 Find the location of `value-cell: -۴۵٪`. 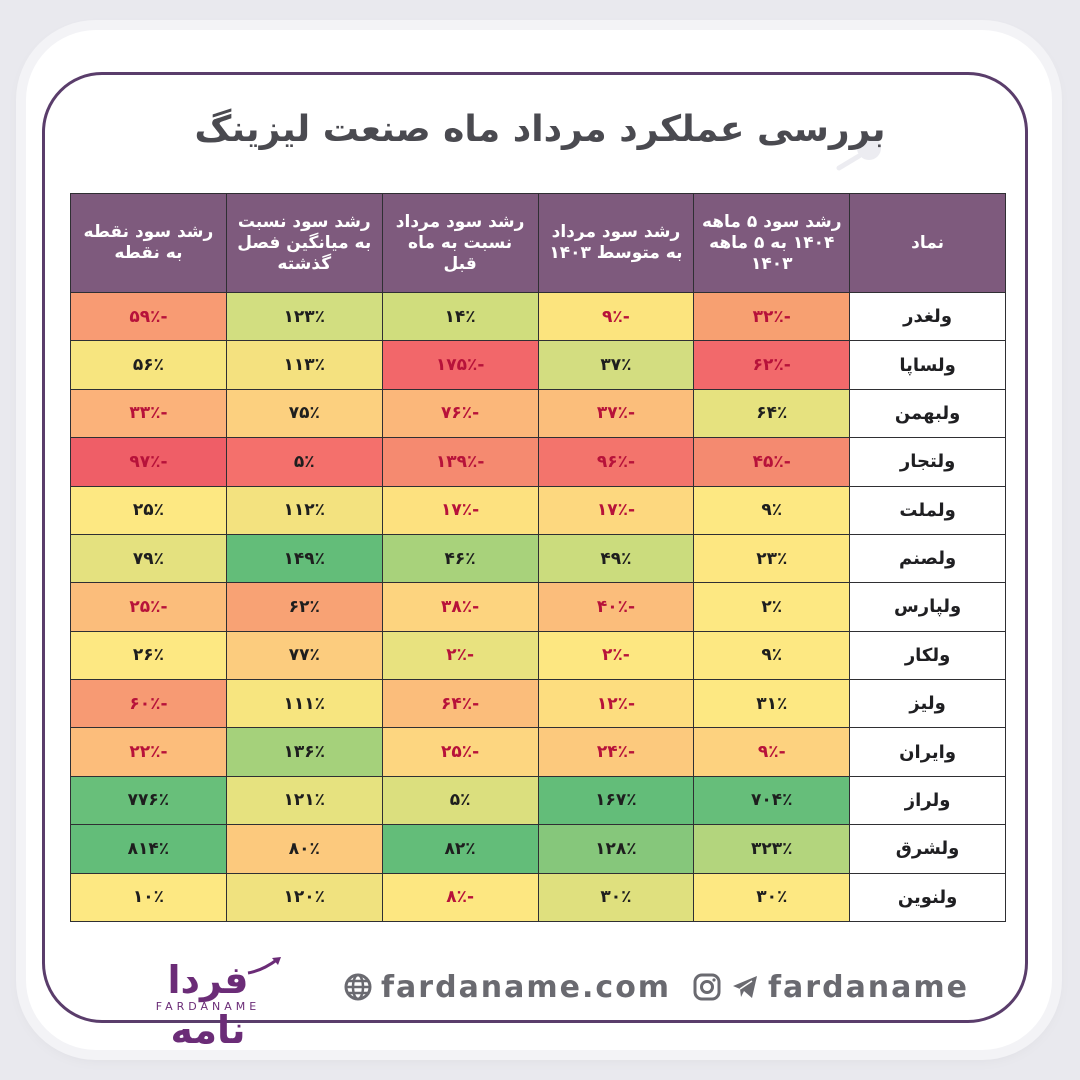

value-cell: -۴۵٪ is located at coordinates (772, 462).